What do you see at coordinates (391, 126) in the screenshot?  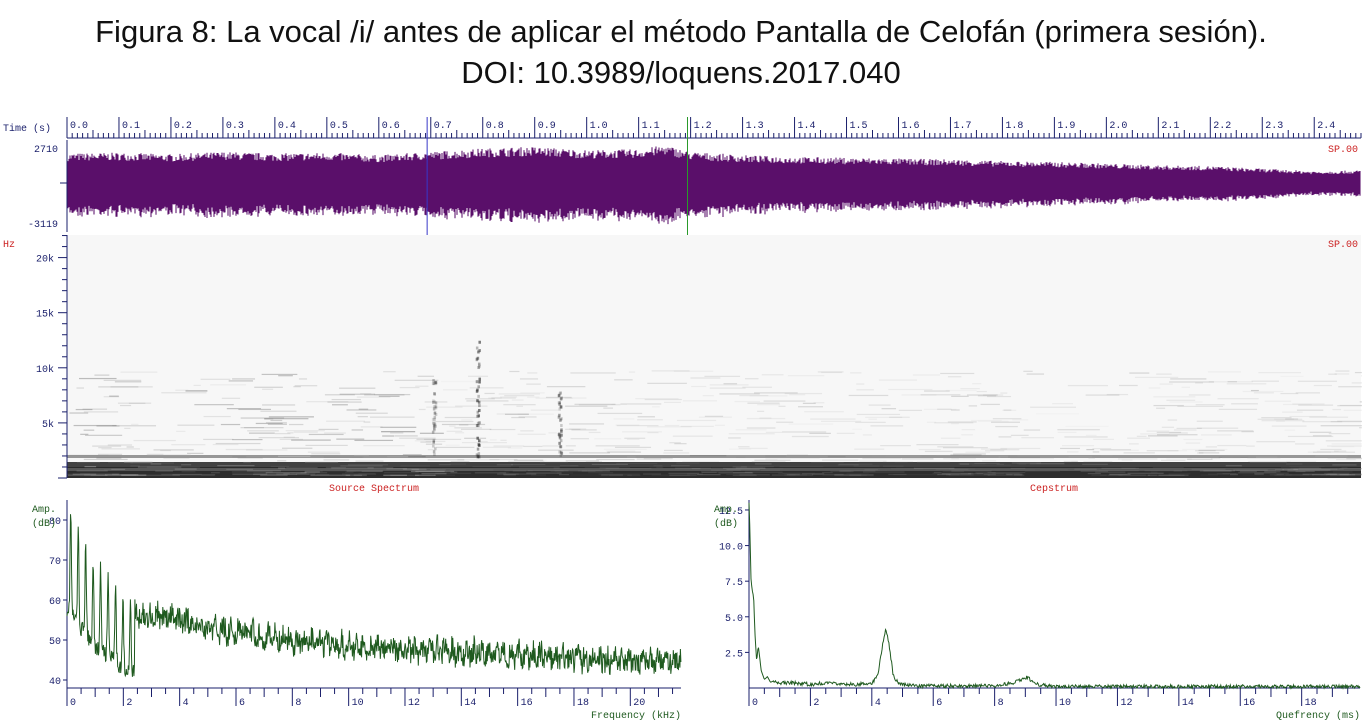 I see `time-tick-label: 0.6` at bounding box center [391, 126].